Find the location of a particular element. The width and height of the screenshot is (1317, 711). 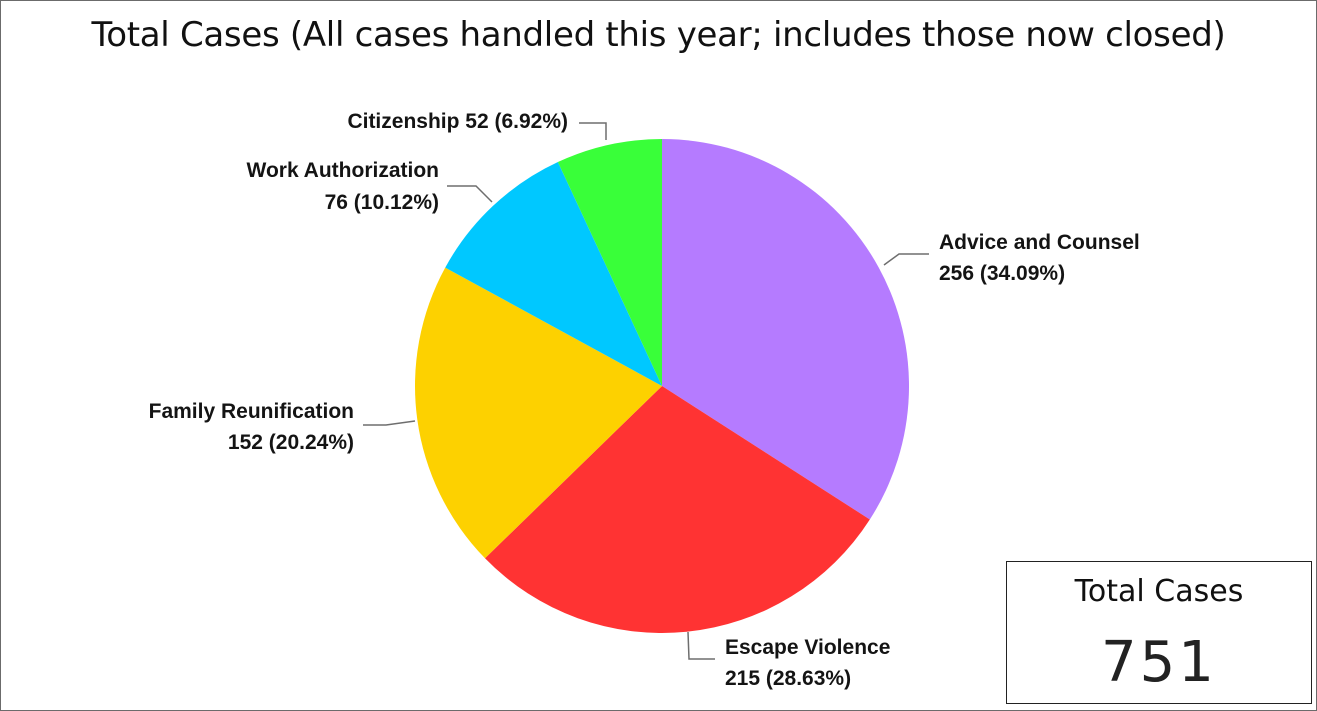

pie-slice-escape-violence is located at coordinates (677, 509).